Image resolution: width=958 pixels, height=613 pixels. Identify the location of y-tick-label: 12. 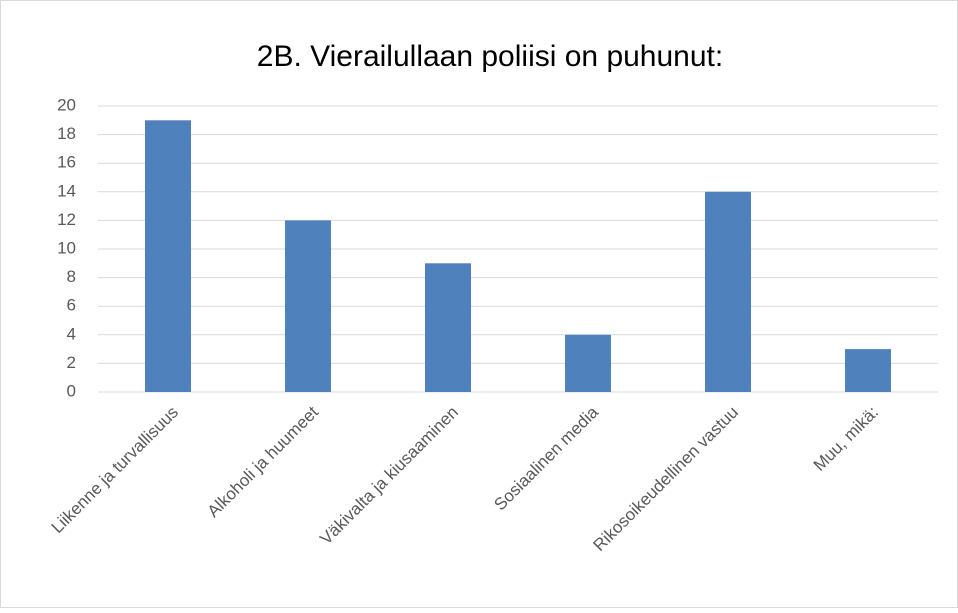
(66, 219).